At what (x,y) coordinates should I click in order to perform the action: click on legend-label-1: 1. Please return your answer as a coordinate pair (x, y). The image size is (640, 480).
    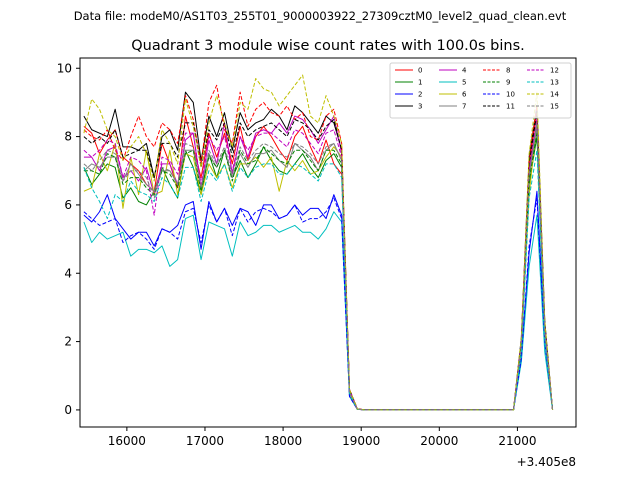
    Looking at the image, I should click on (420, 83).